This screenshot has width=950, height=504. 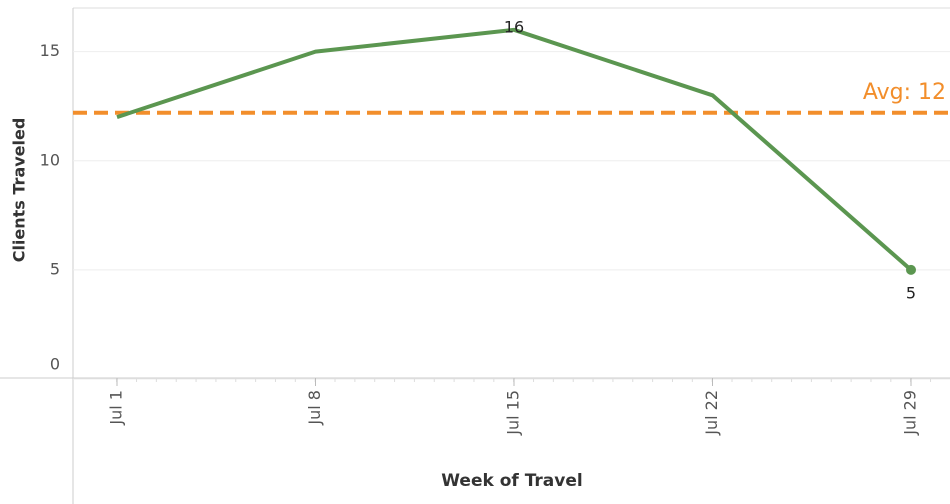 What do you see at coordinates (514, 26) in the screenshot?
I see `data-label: 16` at bounding box center [514, 26].